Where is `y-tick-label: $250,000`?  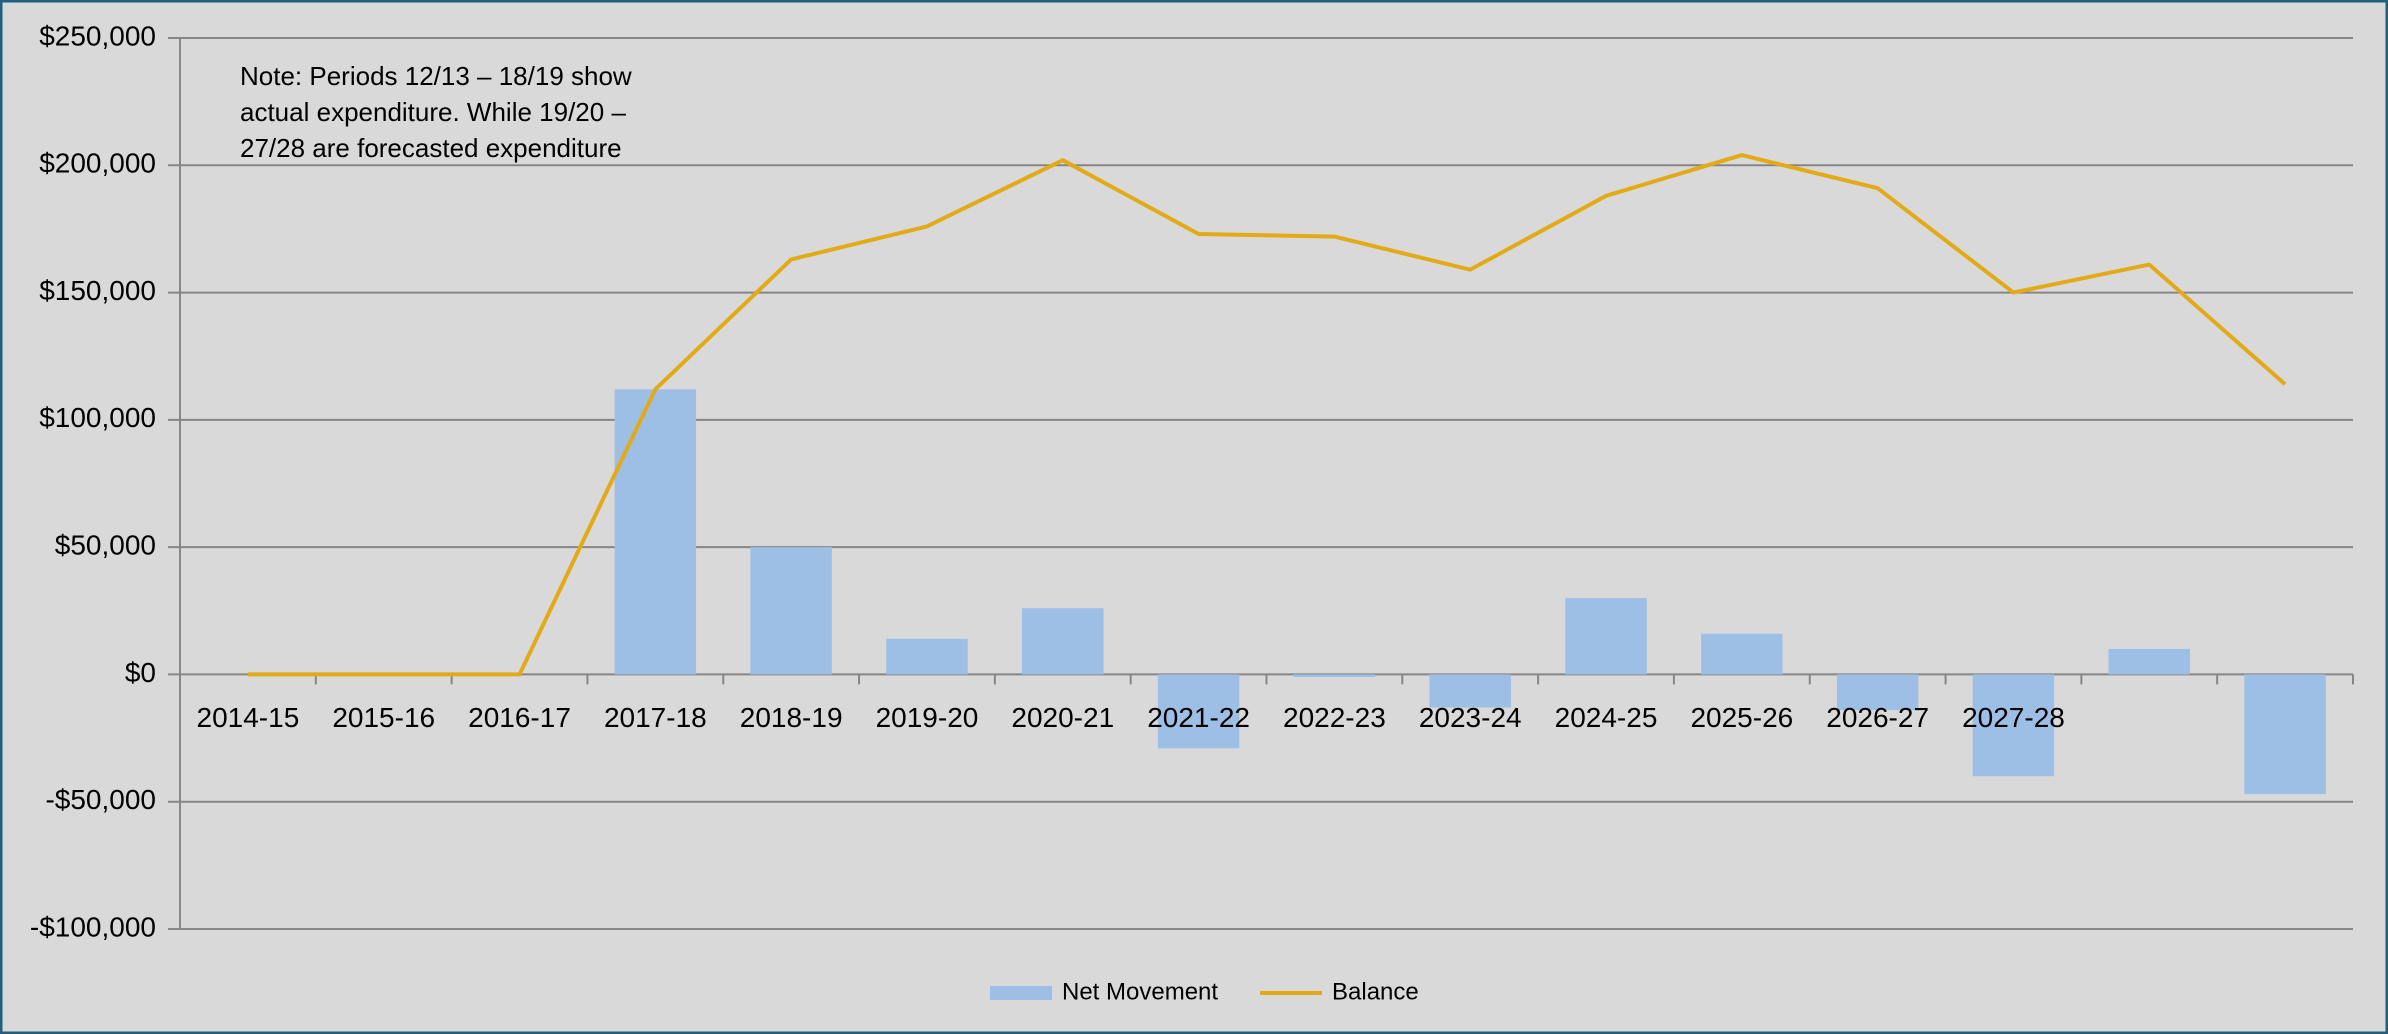
y-tick-label: $250,000 is located at coordinates (97, 35).